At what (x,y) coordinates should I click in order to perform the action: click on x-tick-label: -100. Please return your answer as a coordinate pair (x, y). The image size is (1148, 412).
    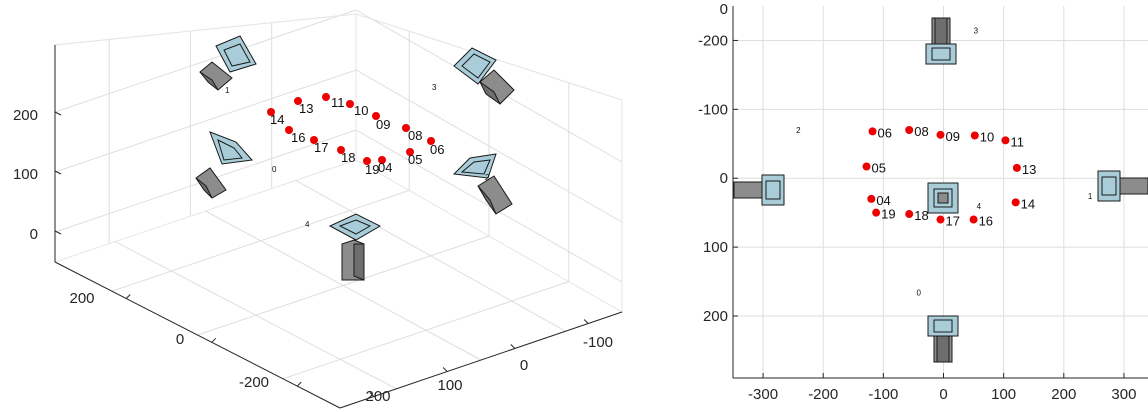
    Looking at the image, I should click on (598, 342).